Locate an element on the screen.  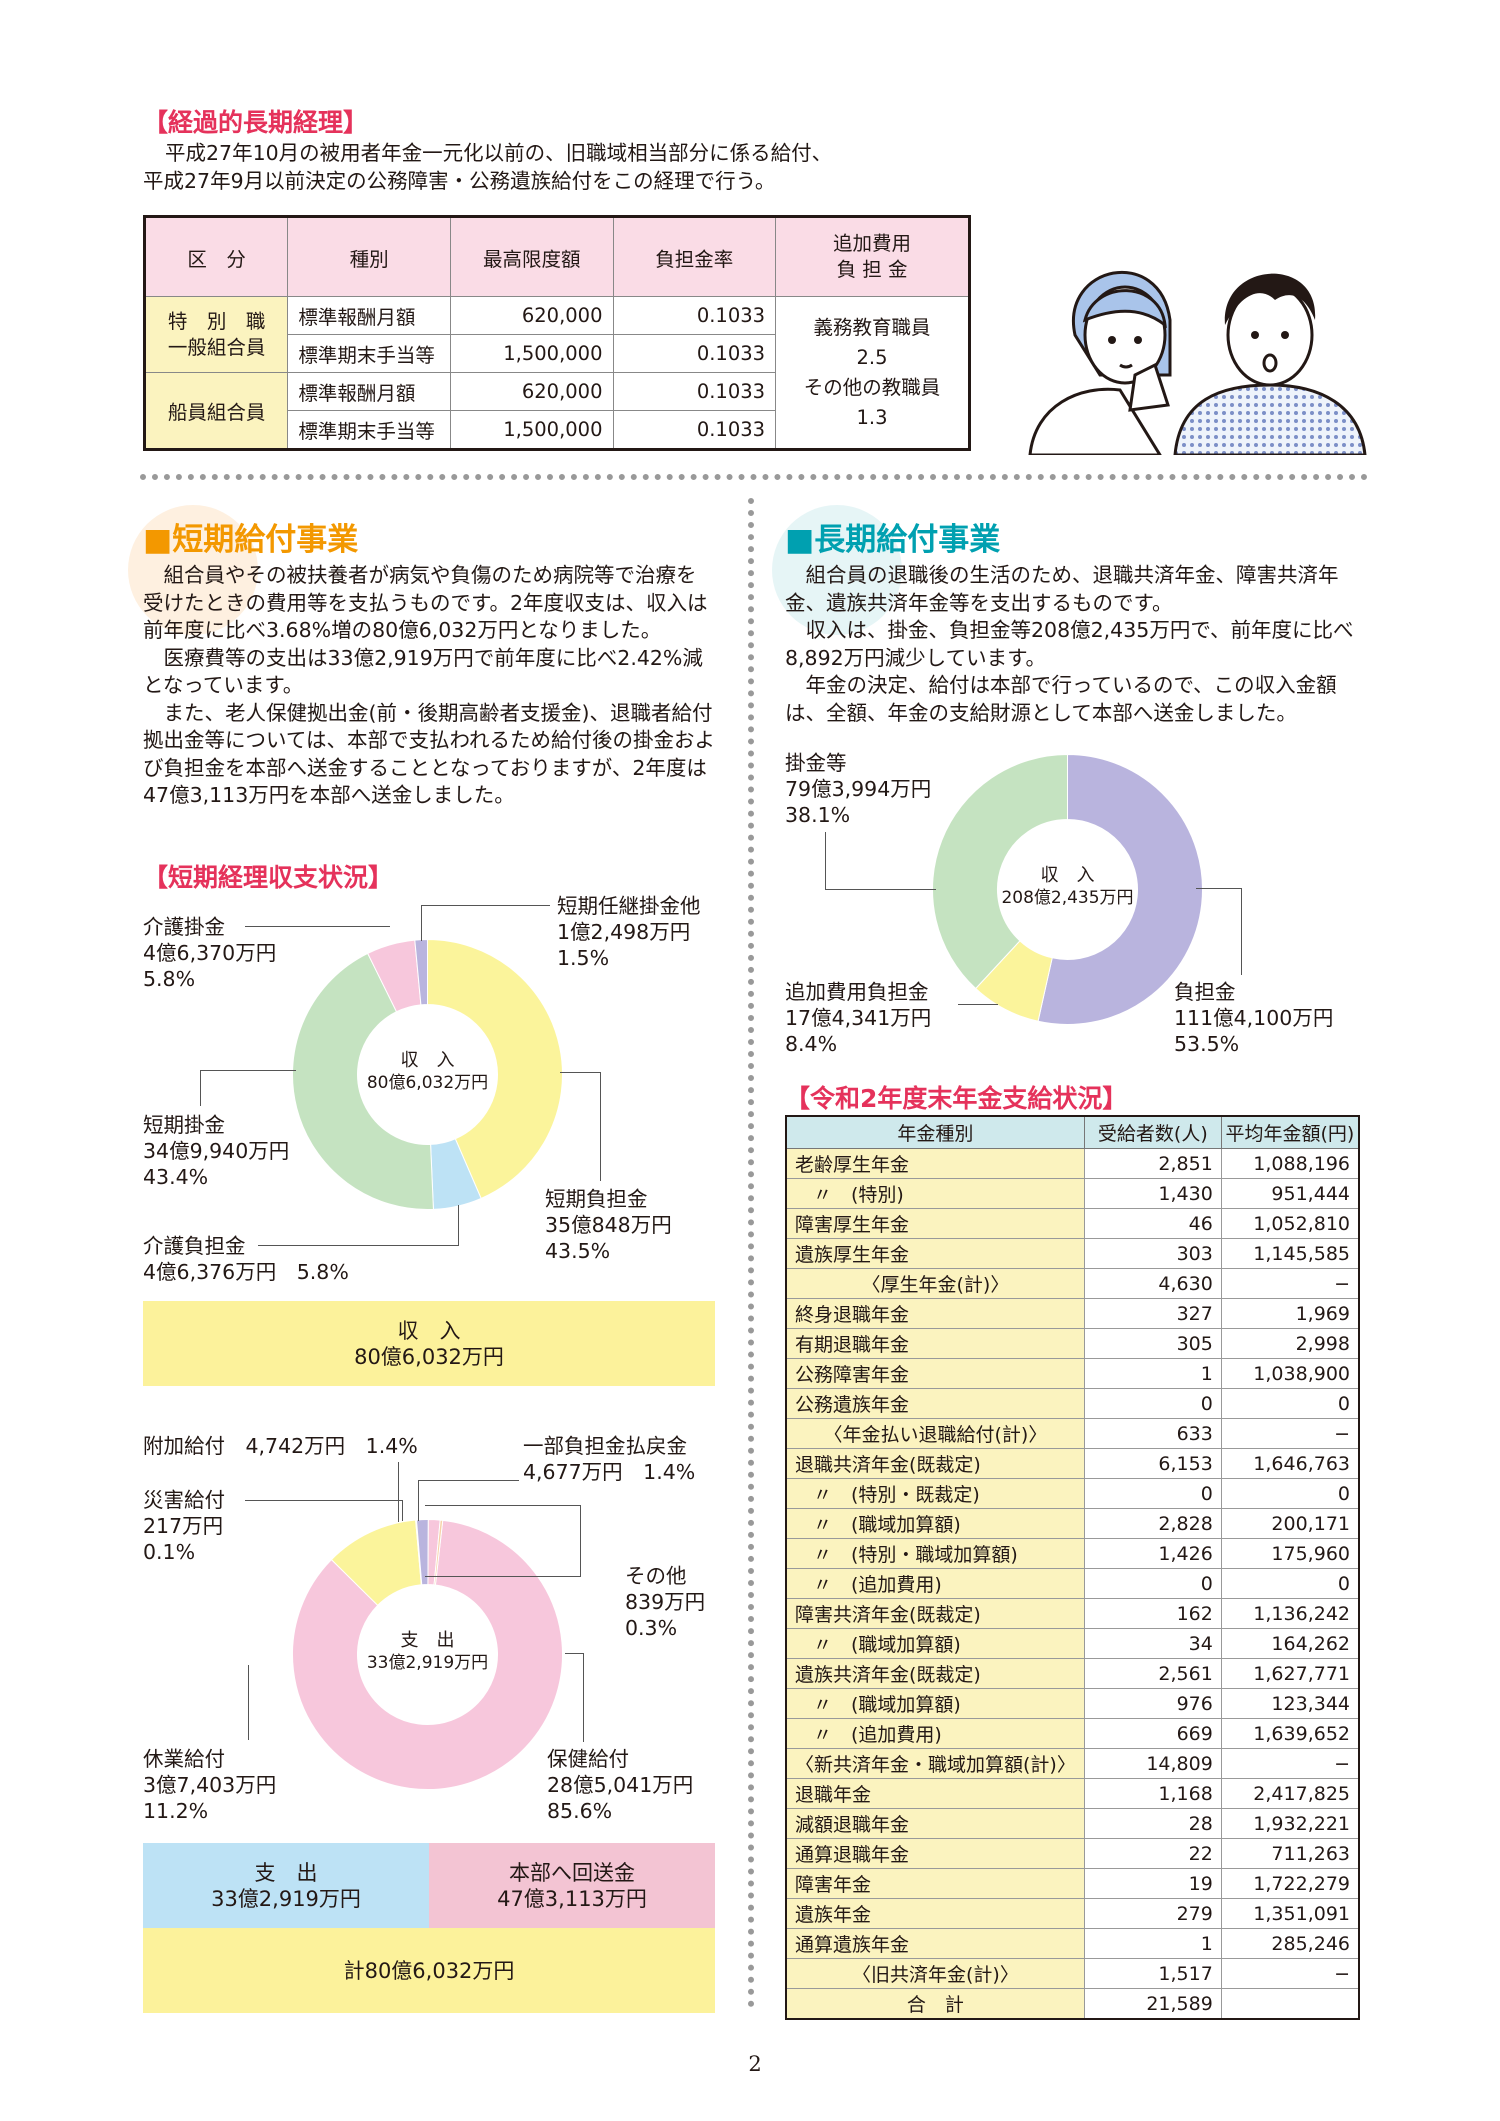
pension-name-cell: 通算退職年金 is located at coordinates (935, 1853).